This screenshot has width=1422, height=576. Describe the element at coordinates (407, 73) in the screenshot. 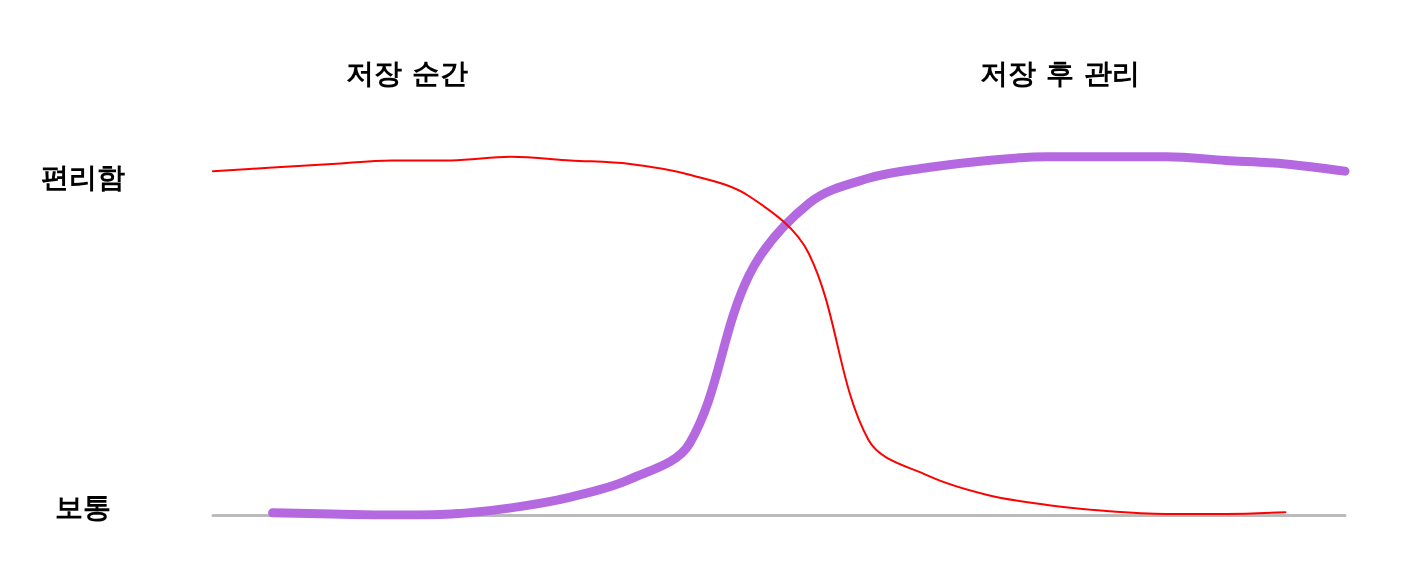

I see `text: 저장 순간` at that location.